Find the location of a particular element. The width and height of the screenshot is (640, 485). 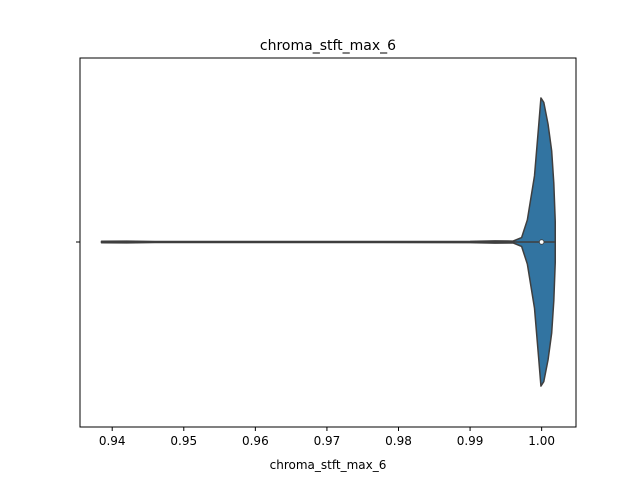

chart-title: chroma_stft_max_6 is located at coordinates (328, 46).